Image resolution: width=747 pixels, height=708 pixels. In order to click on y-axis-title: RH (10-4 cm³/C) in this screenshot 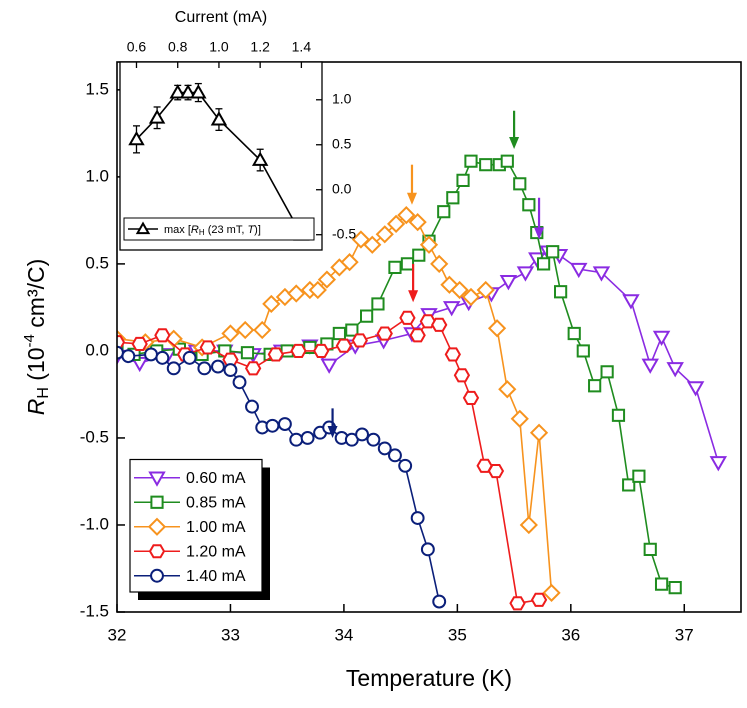, I will do `click(36, 337)`.